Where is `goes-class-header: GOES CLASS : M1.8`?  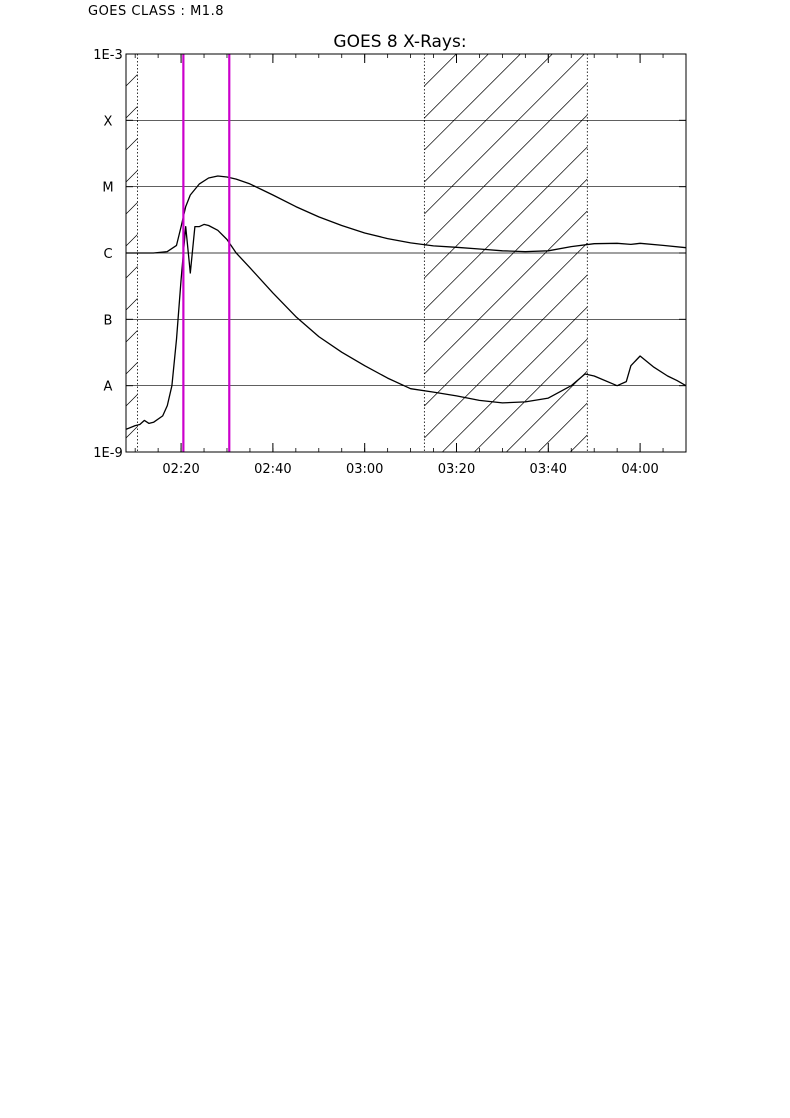 goes-class-header: GOES CLASS : M1.8 is located at coordinates (156, 11).